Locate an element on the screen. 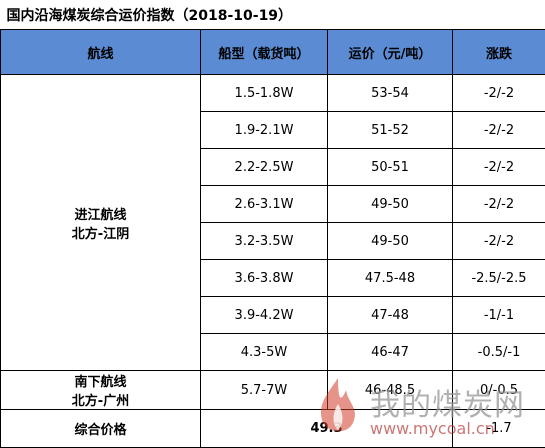 Image resolution: width=545 pixels, height=448 pixels. route-cell: 南下航线北方-广州 is located at coordinates (100, 390).